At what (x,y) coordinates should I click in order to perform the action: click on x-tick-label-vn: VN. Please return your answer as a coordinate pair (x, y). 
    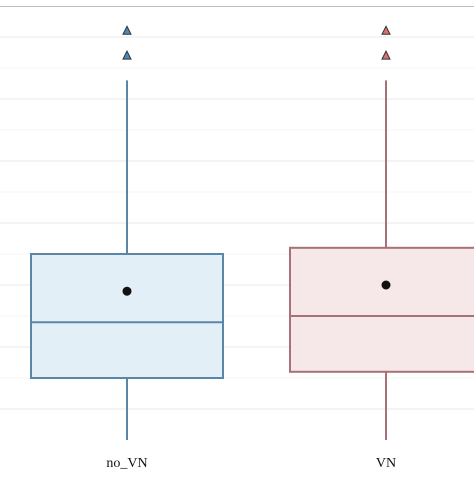
    Looking at the image, I should click on (386, 463).